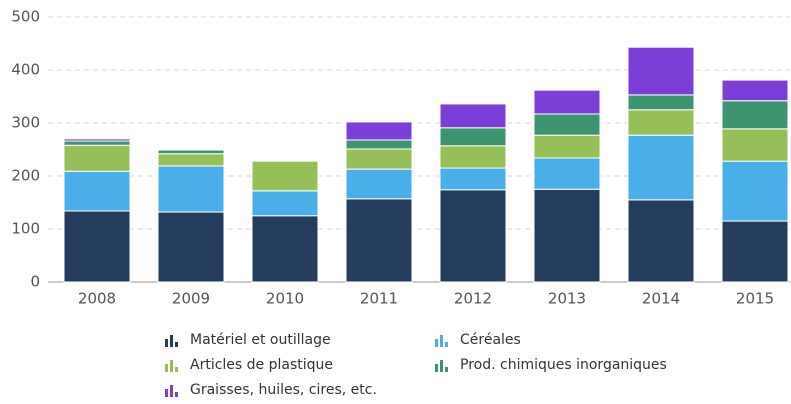 The width and height of the screenshot is (791, 404). I want to click on y-tick-label: 400, so click(25, 70).